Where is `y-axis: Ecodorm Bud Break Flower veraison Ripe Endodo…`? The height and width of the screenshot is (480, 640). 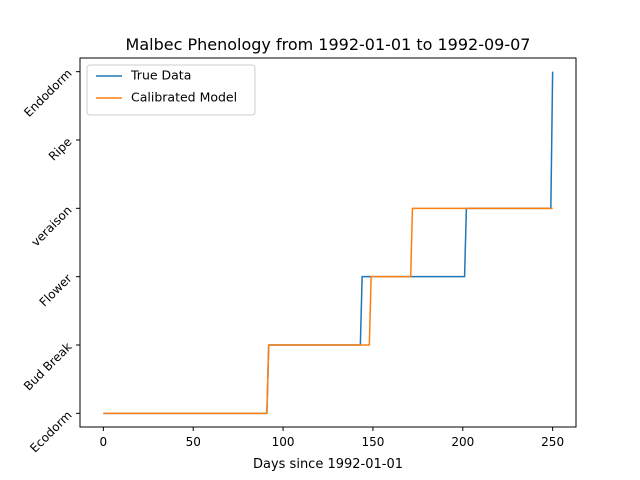
y-axis: Ecodorm Bud Break Flower veraison Ripe Endodo… is located at coordinates (50, 260).